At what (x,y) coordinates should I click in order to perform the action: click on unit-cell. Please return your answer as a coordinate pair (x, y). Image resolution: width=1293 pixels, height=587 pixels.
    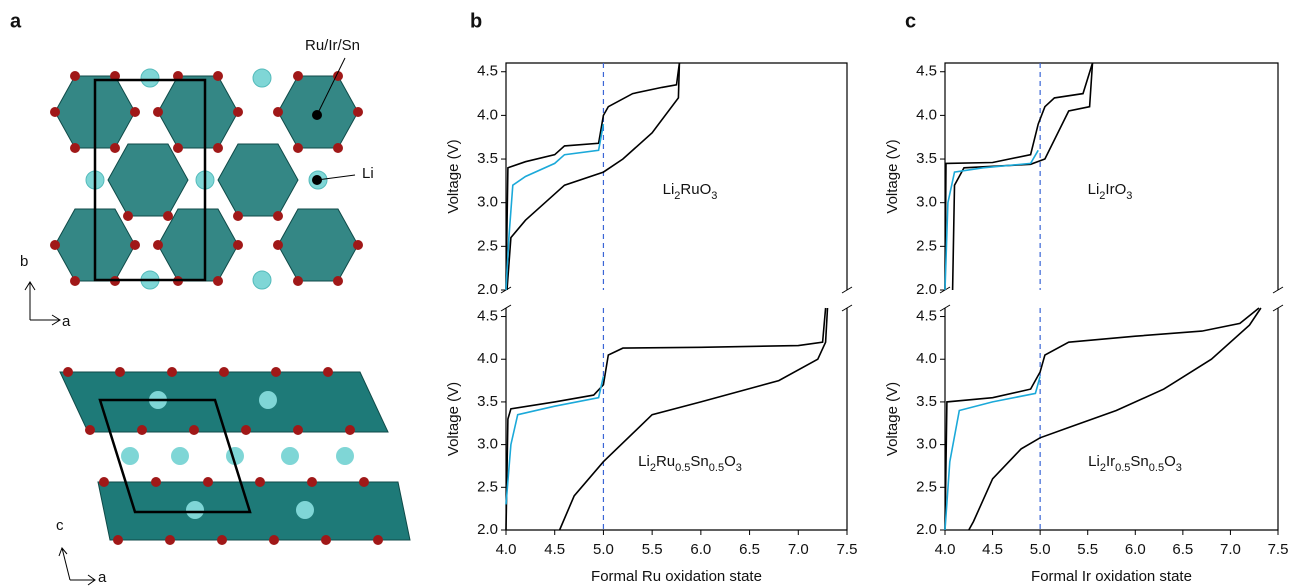
    Looking at the image, I should click on (150, 180).